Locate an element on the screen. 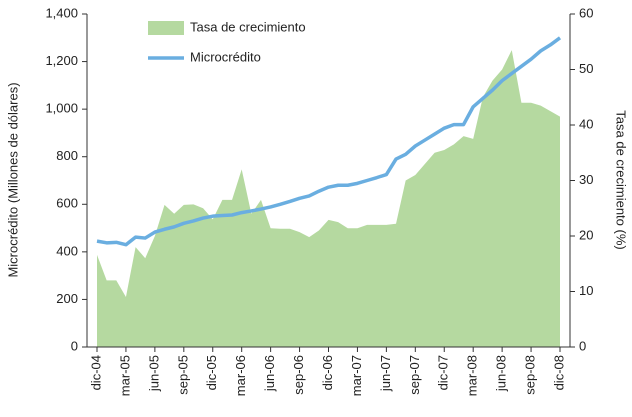  y-tick-label: 600 is located at coordinates (67, 203).